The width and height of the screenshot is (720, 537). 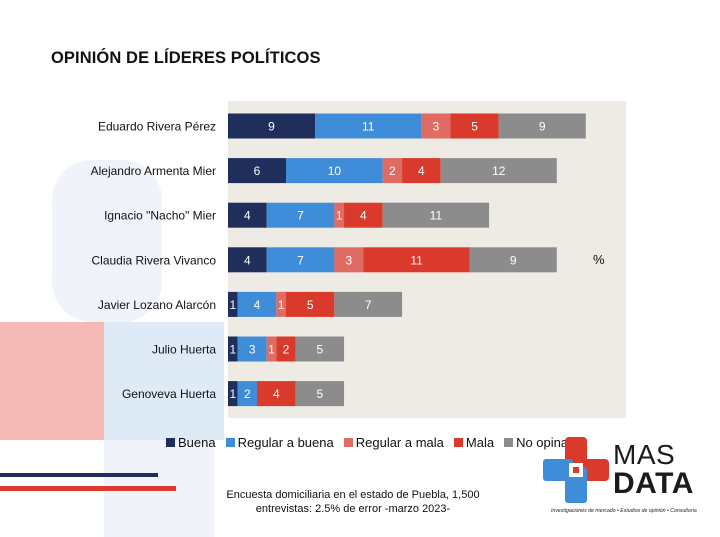 What do you see at coordinates (285, 442) in the screenshot?
I see `legend-label: Regular a buena` at bounding box center [285, 442].